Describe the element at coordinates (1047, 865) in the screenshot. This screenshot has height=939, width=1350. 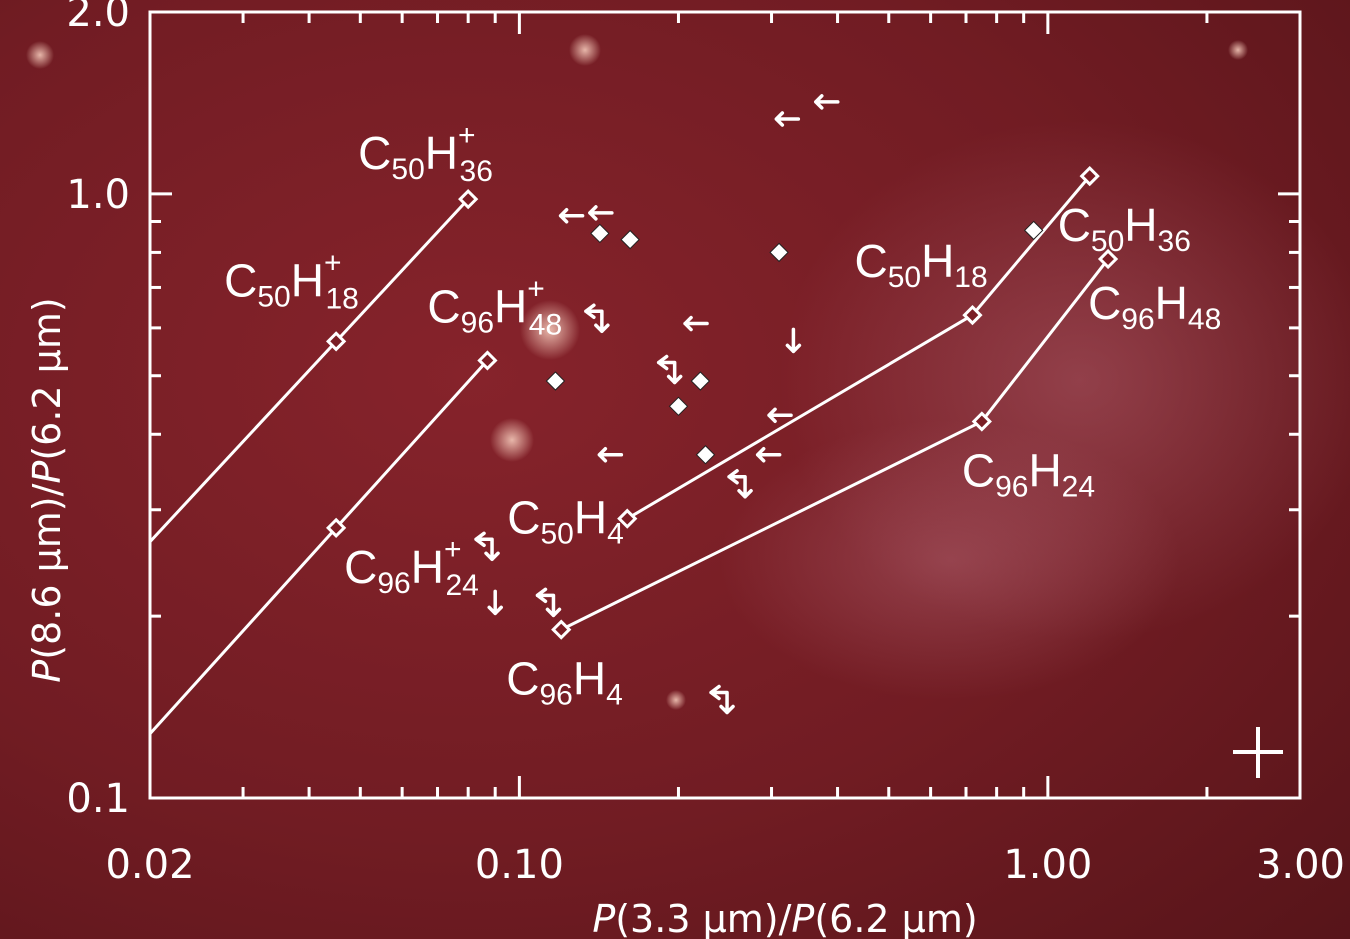
I see `x-tick-label: 1.00` at that location.